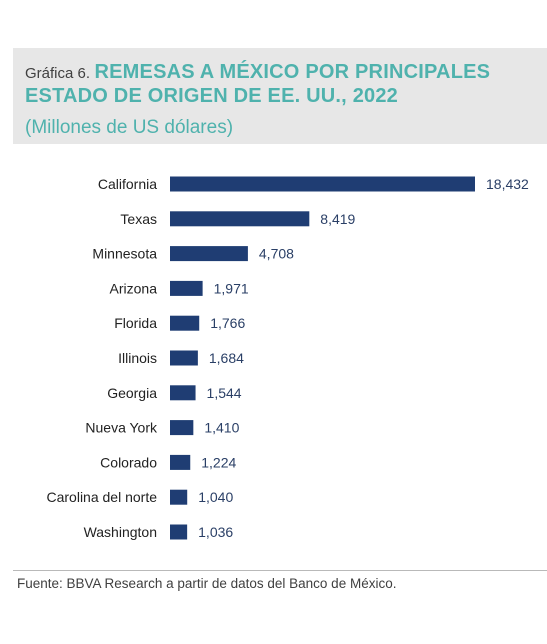  I want to click on chart-subtitle: (Millones de US dólares), so click(129, 127).